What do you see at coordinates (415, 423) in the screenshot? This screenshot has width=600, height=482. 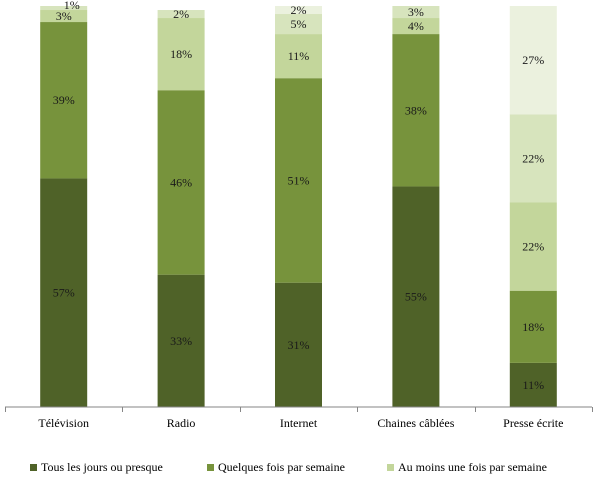 I see `category-label-chaines-cablees: Chaines câblées` at bounding box center [415, 423].